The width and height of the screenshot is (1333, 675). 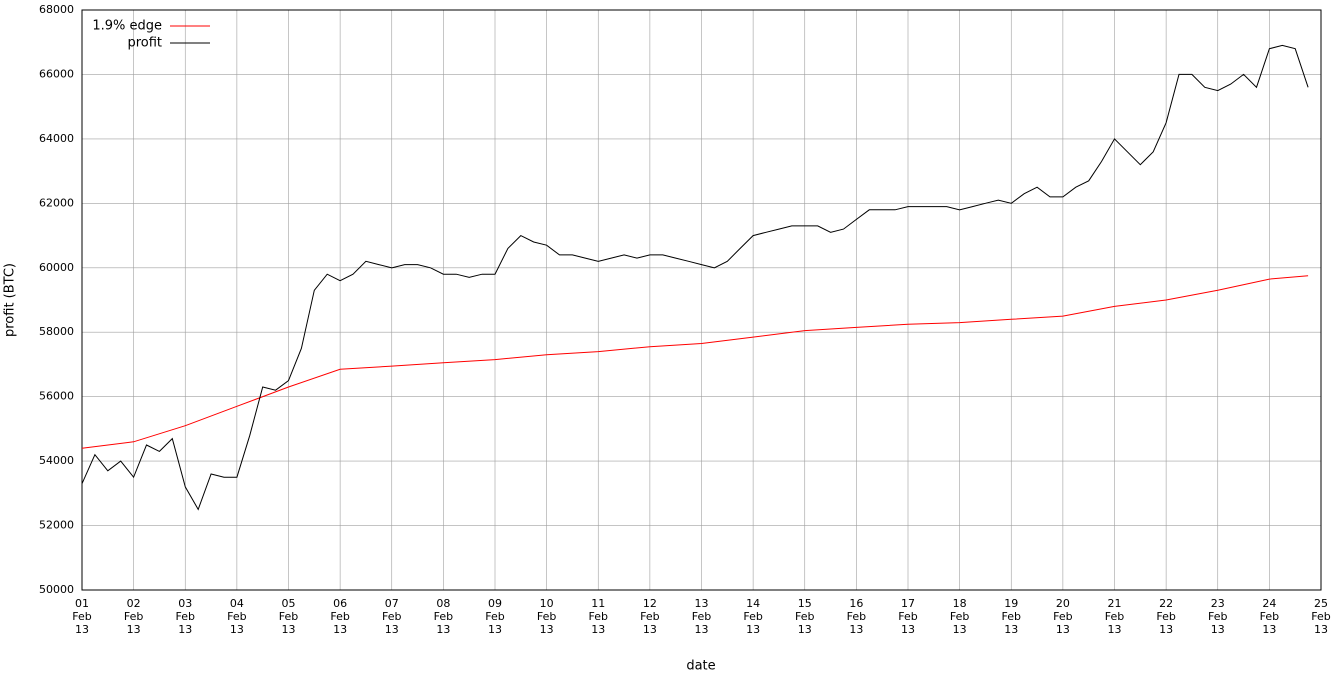 What do you see at coordinates (185, 616) in the screenshot?
I see `x-tick-label: 03 Feb 13` at bounding box center [185, 616].